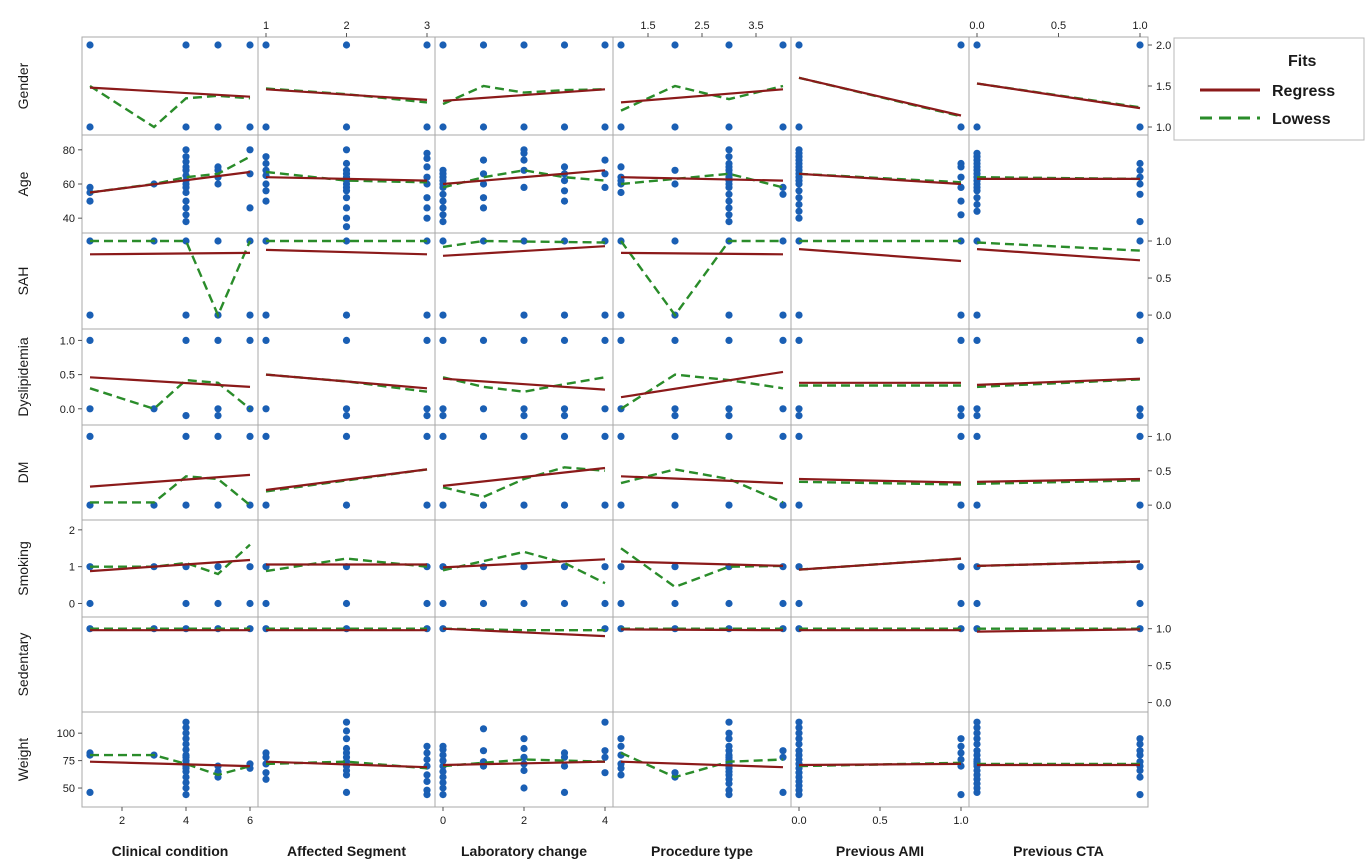 Image resolution: width=1370 pixels, height=862 pixels. I want to click on y-tick-label: 1, so click(72, 568).